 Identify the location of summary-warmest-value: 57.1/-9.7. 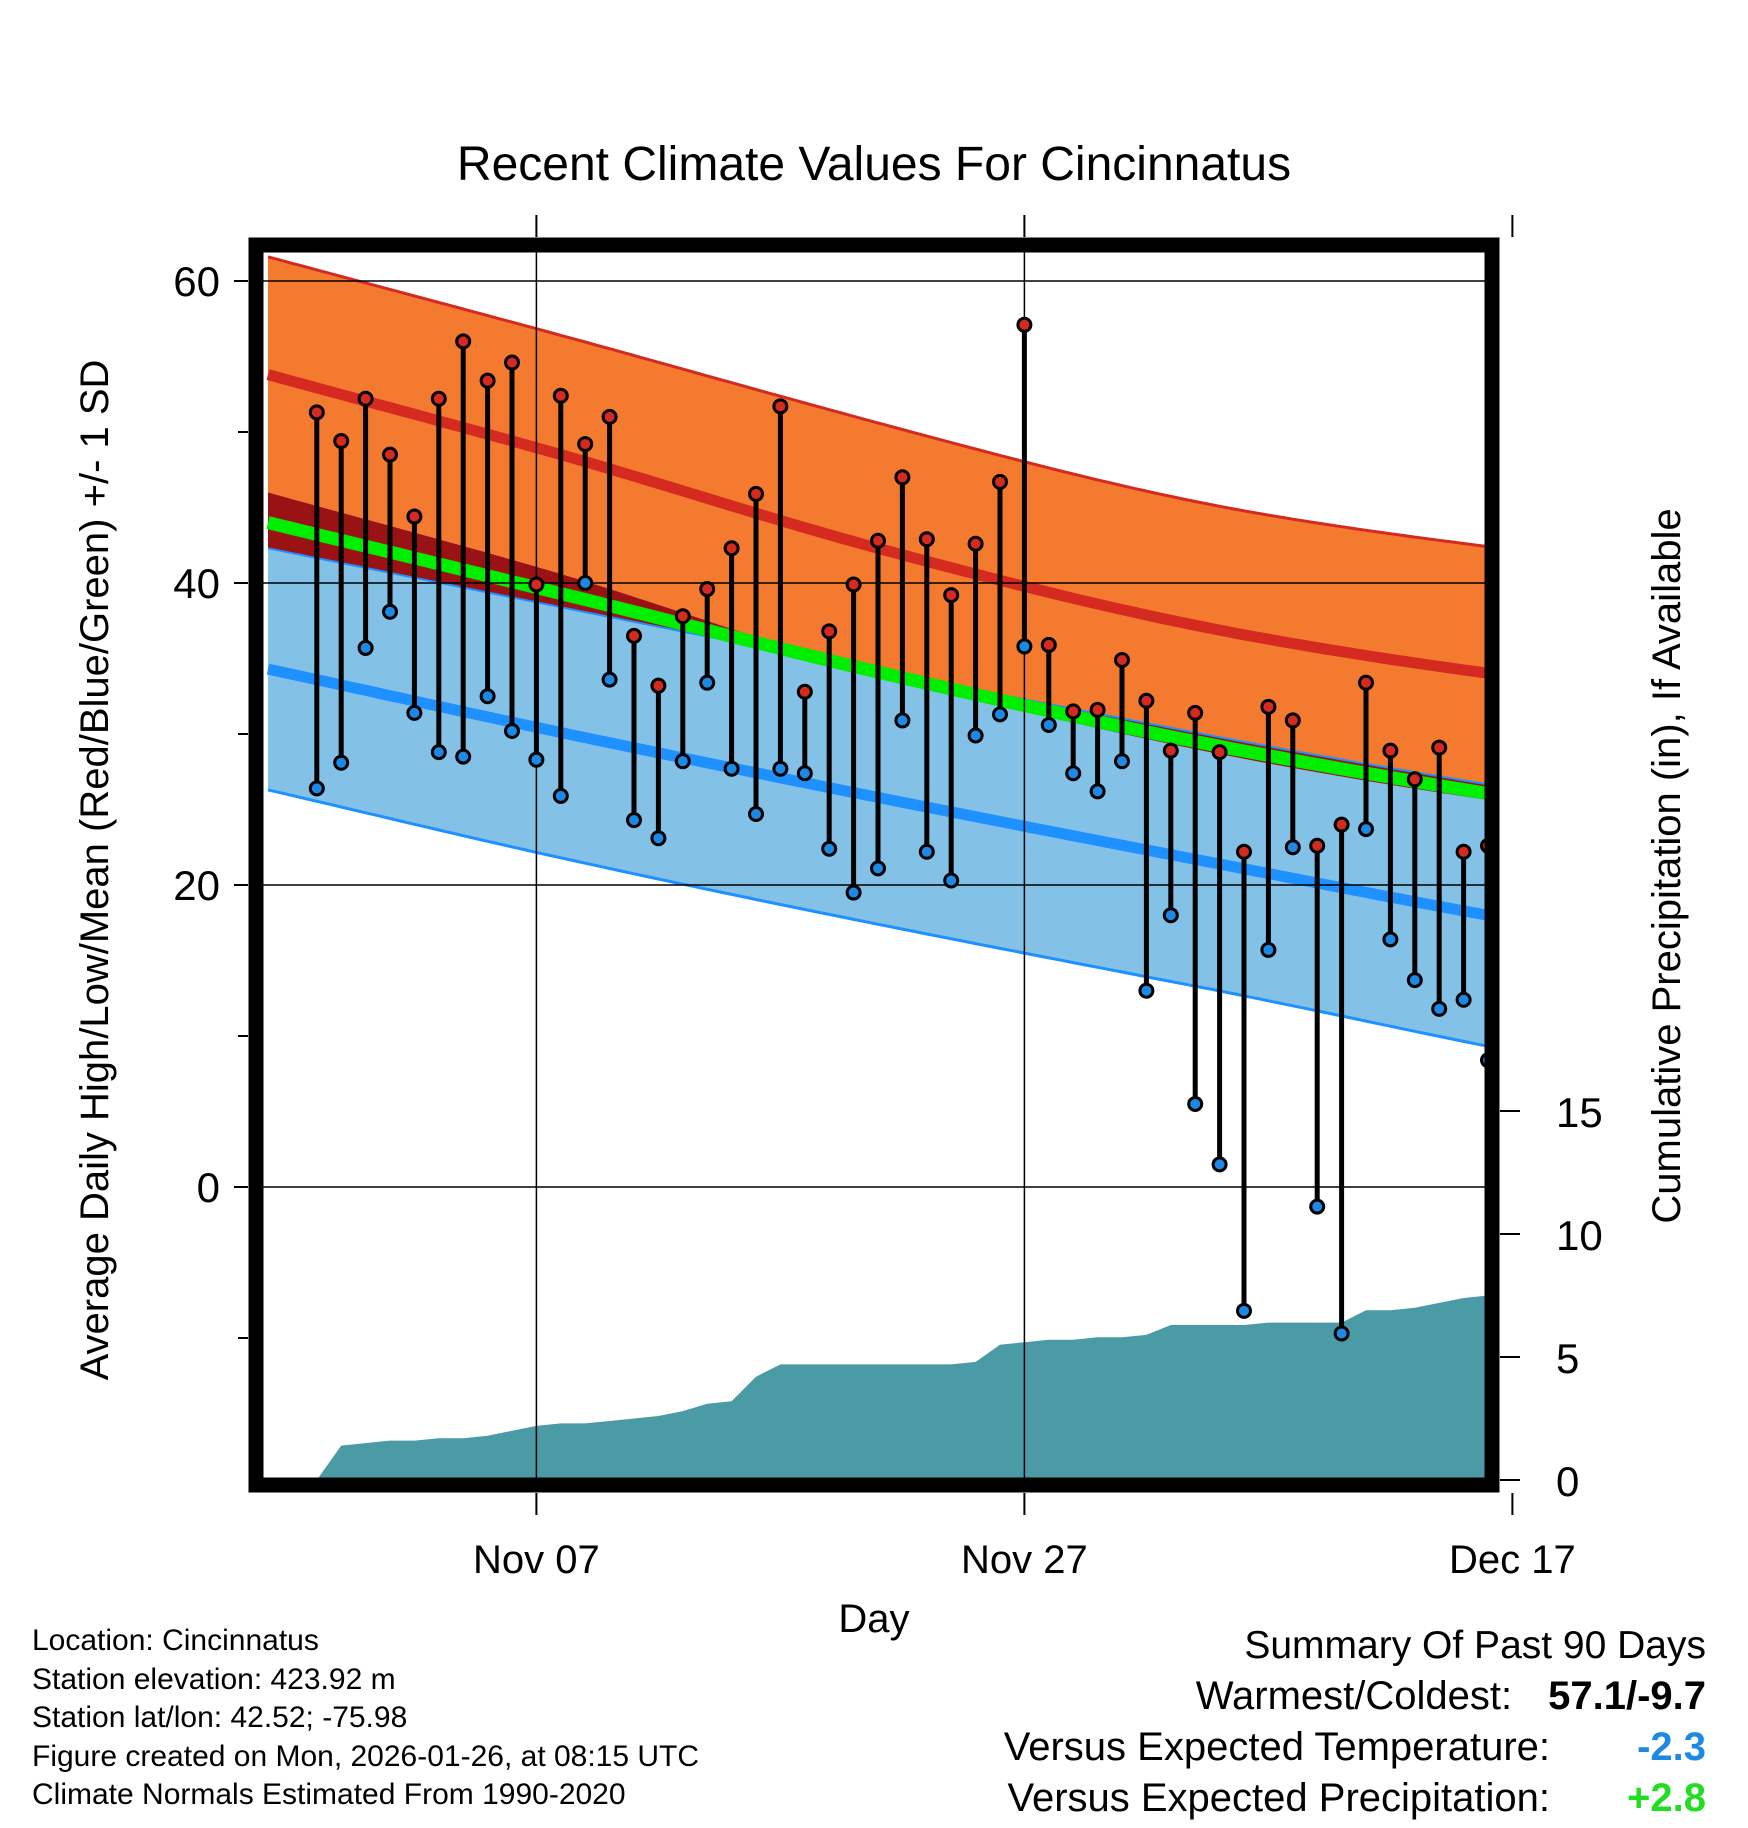
(1627, 1696).